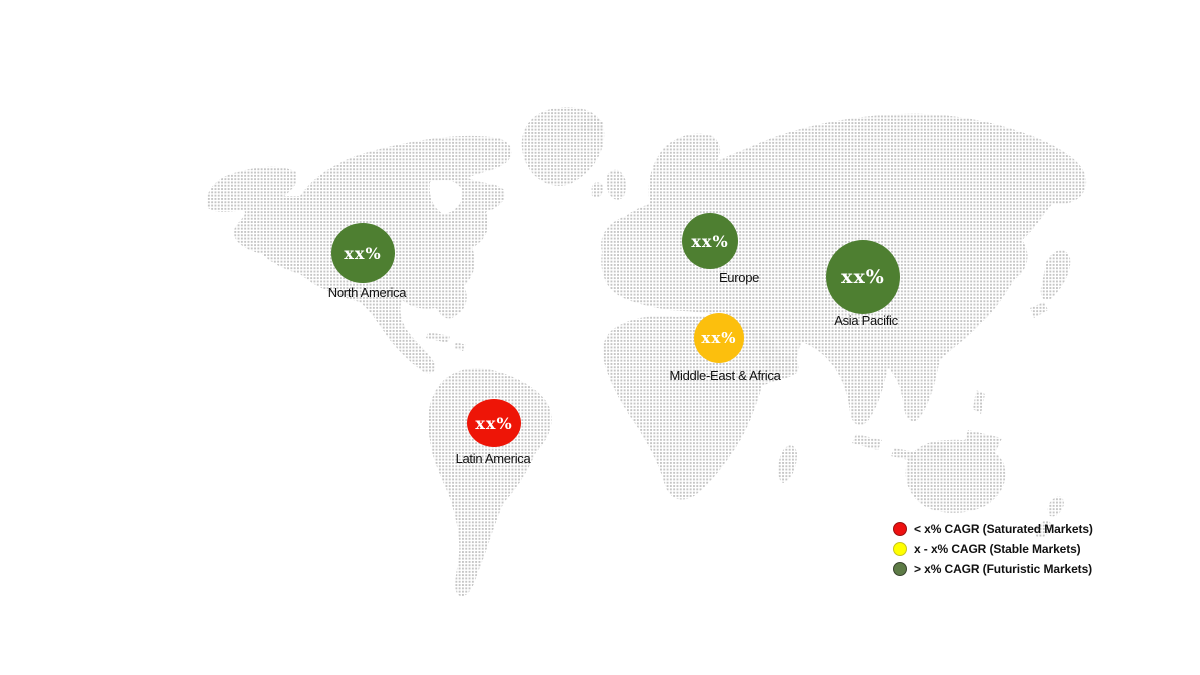 Image resolution: width=1200 pixels, height=675 pixels. I want to click on legend-dot-green-icon, so click(900, 569).